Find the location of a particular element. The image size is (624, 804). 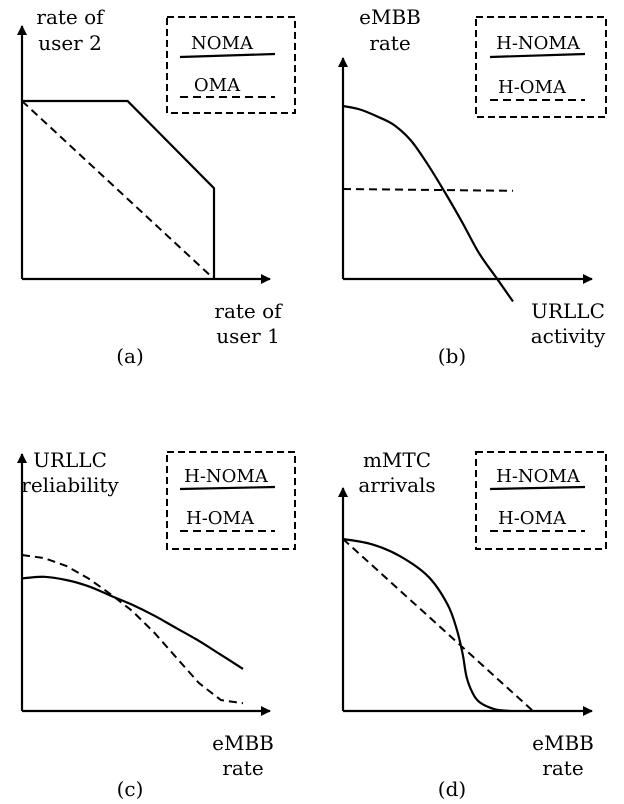

panel-a-xlabel-line1: rate of is located at coordinates (248, 311).